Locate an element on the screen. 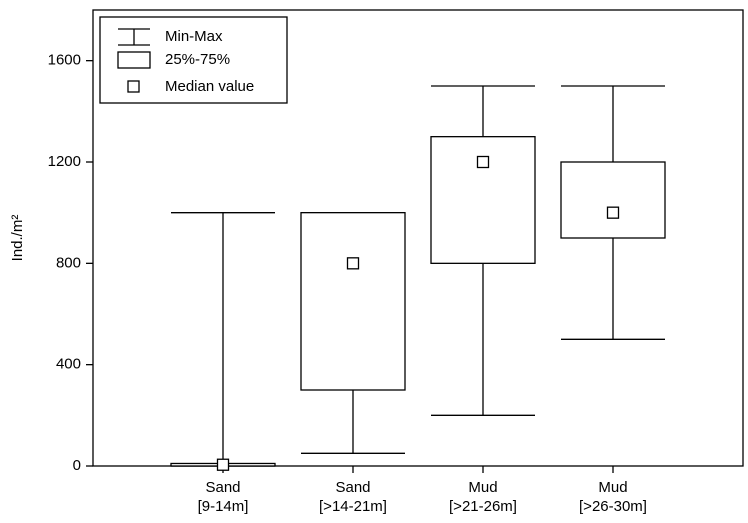 The width and height of the screenshot is (748, 523). y-tick-label: 800 is located at coordinates (68, 262).